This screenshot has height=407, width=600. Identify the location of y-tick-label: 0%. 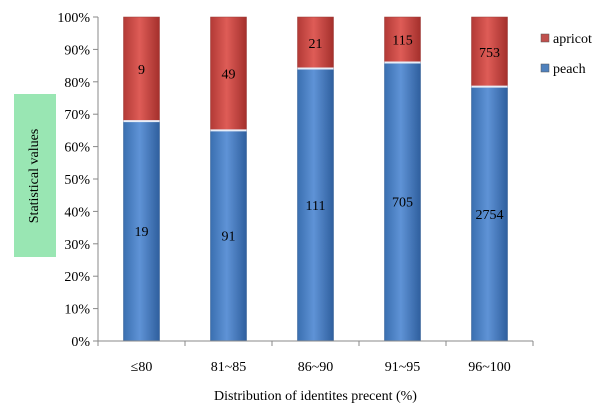
(80, 342).